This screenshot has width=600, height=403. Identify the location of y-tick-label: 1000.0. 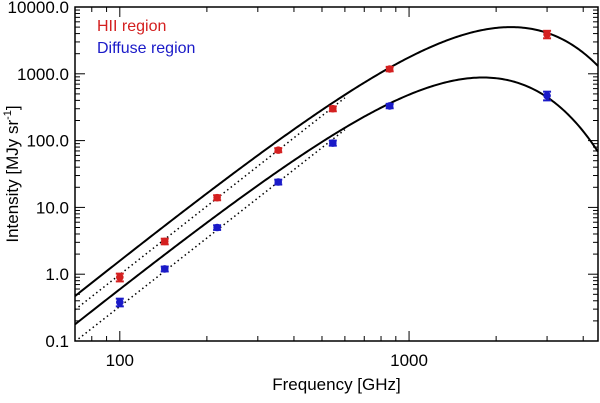
(43, 74).